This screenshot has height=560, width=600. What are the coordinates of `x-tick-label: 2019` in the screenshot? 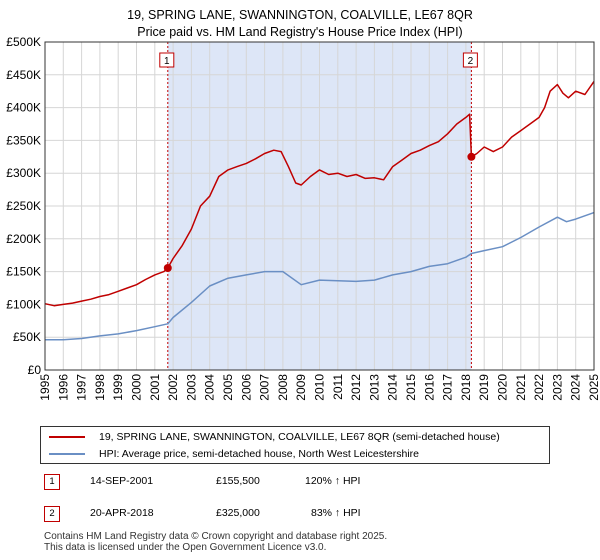 It's located at (484, 387).